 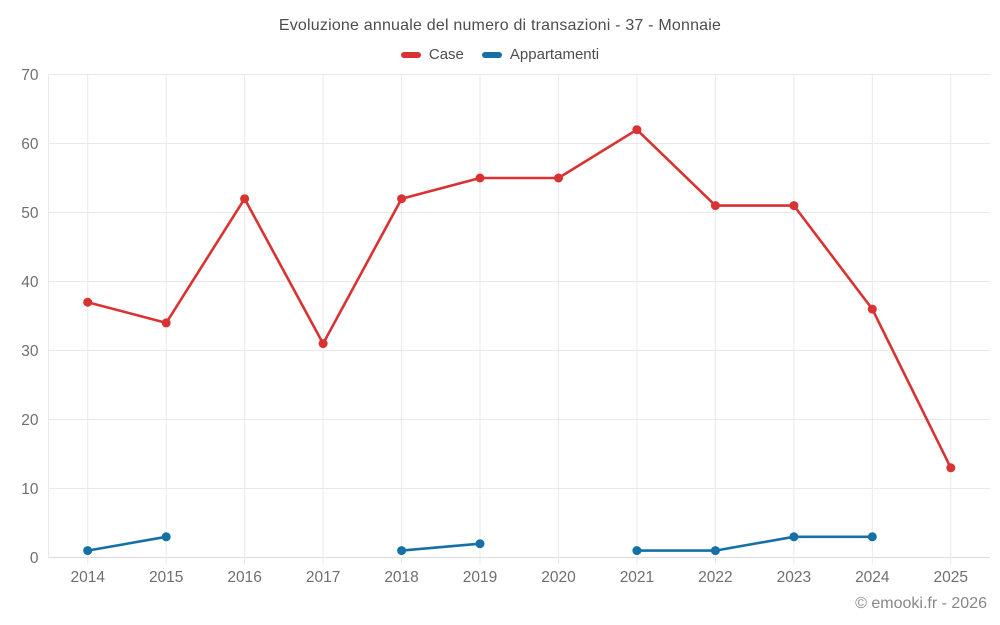 I want to click on x-tick-label: 2014, so click(x=87, y=577).